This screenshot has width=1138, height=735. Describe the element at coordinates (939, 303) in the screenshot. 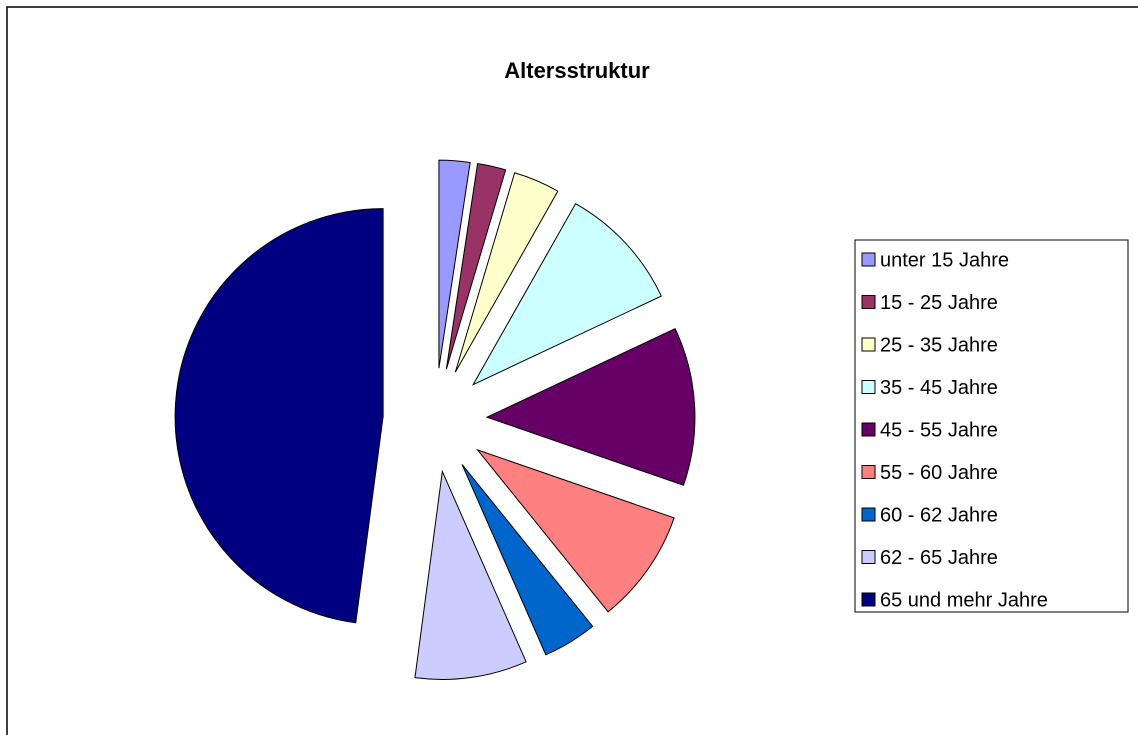

I see `legend-label: 15 - 25 Jahre` at that location.